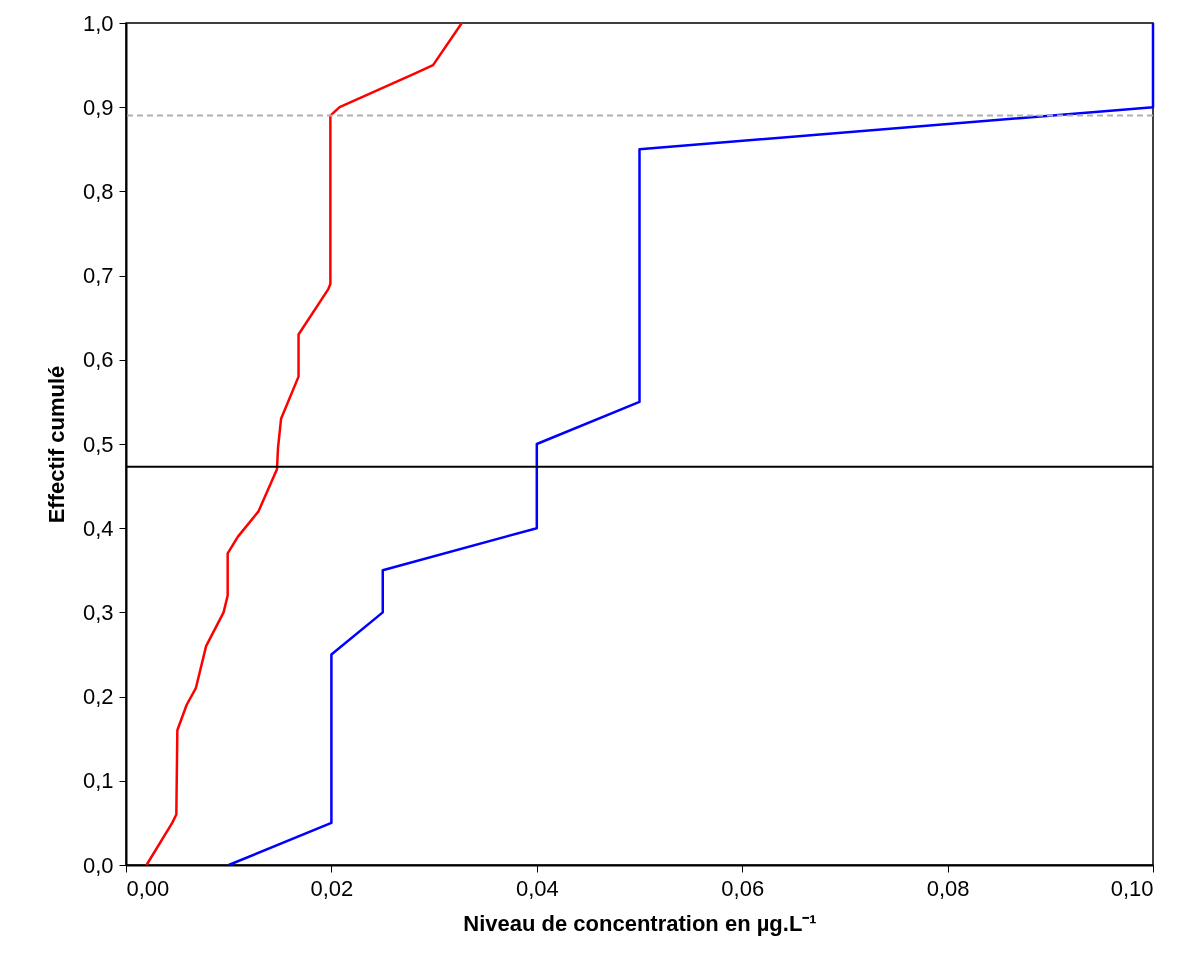 This screenshot has height=973, width=1188. Describe the element at coordinates (56, 444) in the screenshot. I see `y-axis-title: Effectif cumulé` at that location.